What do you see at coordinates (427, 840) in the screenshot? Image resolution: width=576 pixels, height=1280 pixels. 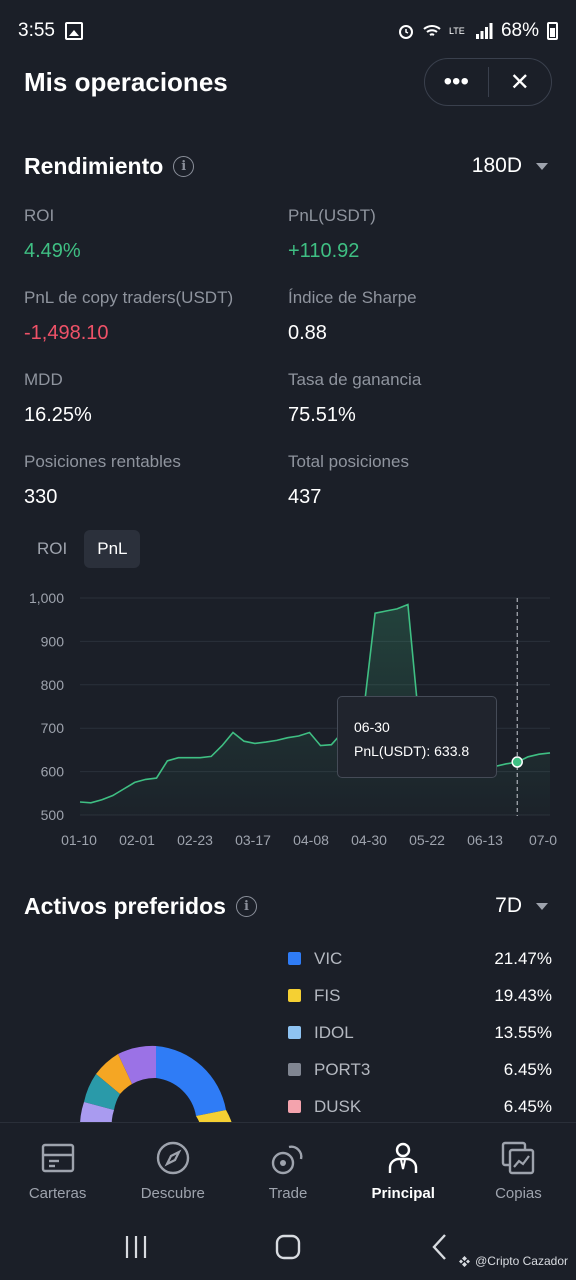 I see `x-tick-label: 05-22` at bounding box center [427, 840].